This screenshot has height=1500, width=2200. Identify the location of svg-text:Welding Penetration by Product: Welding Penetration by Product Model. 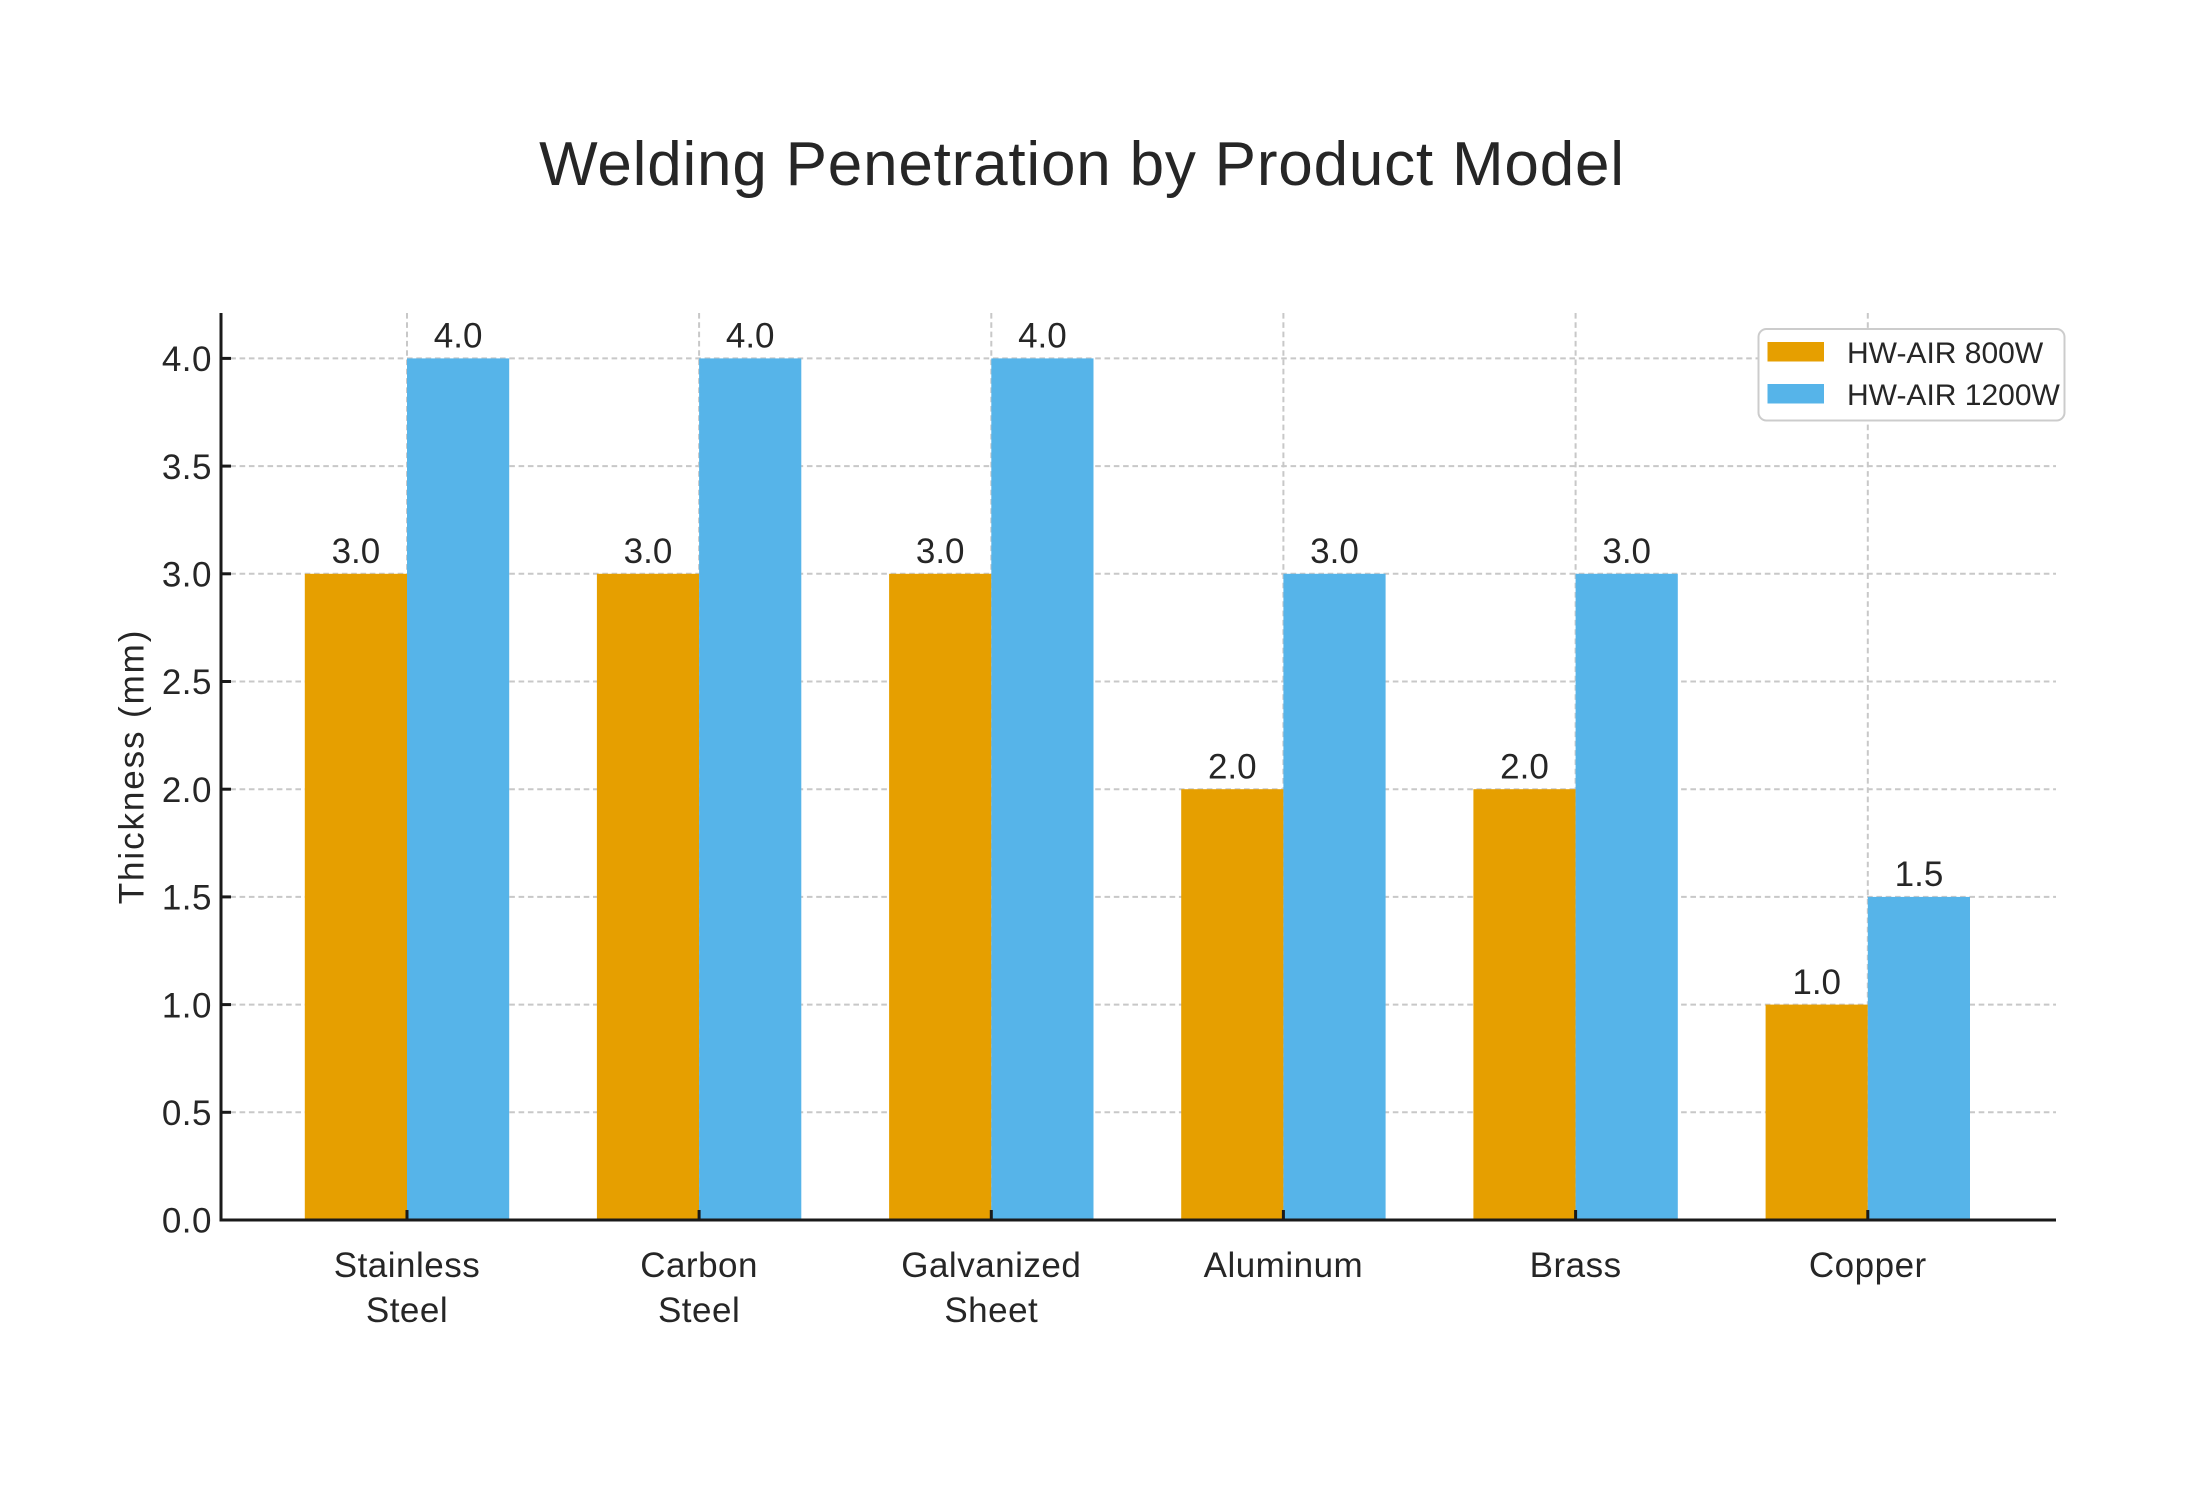
(1082, 164).